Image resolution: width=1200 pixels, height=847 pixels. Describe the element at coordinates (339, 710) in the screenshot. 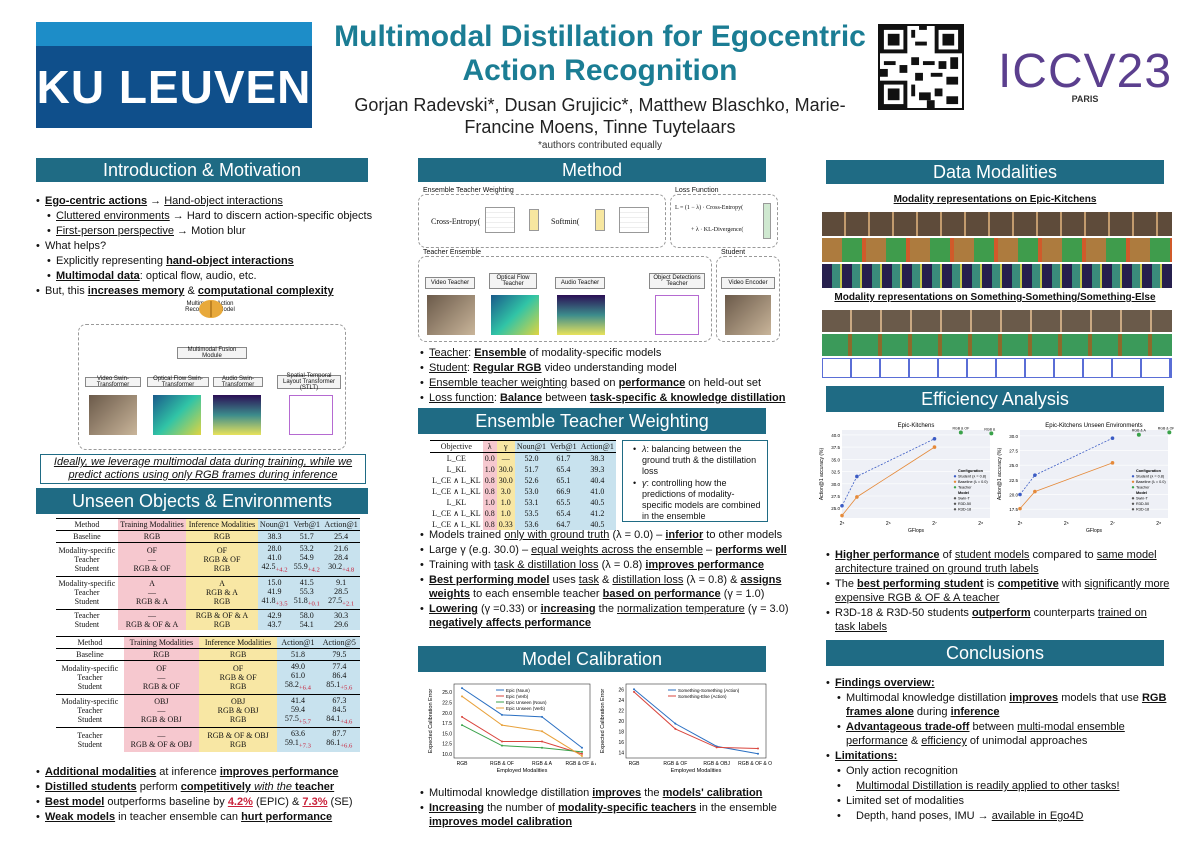

I see `table-cell: 67.3 84.5 84.1+4.6` at that location.